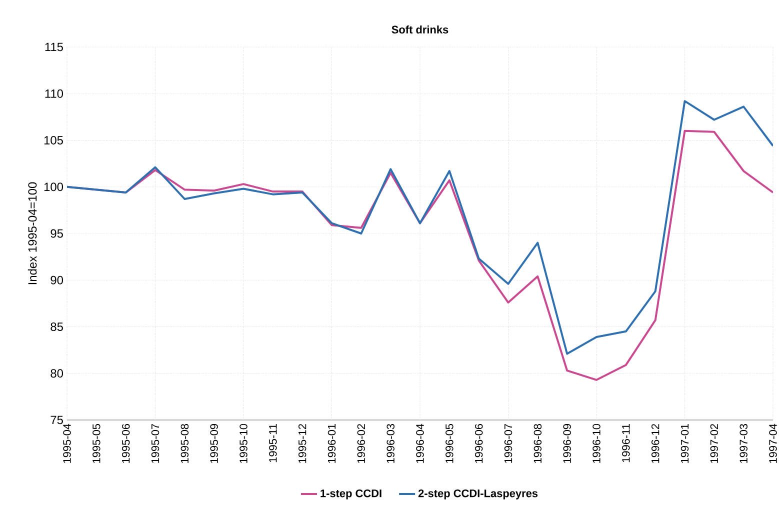 Image resolution: width=779 pixels, height=512 pixels. What do you see at coordinates (57, 280) in the screenshot?
I see `y-tick-label: 90` at bounding box center [57, 280].